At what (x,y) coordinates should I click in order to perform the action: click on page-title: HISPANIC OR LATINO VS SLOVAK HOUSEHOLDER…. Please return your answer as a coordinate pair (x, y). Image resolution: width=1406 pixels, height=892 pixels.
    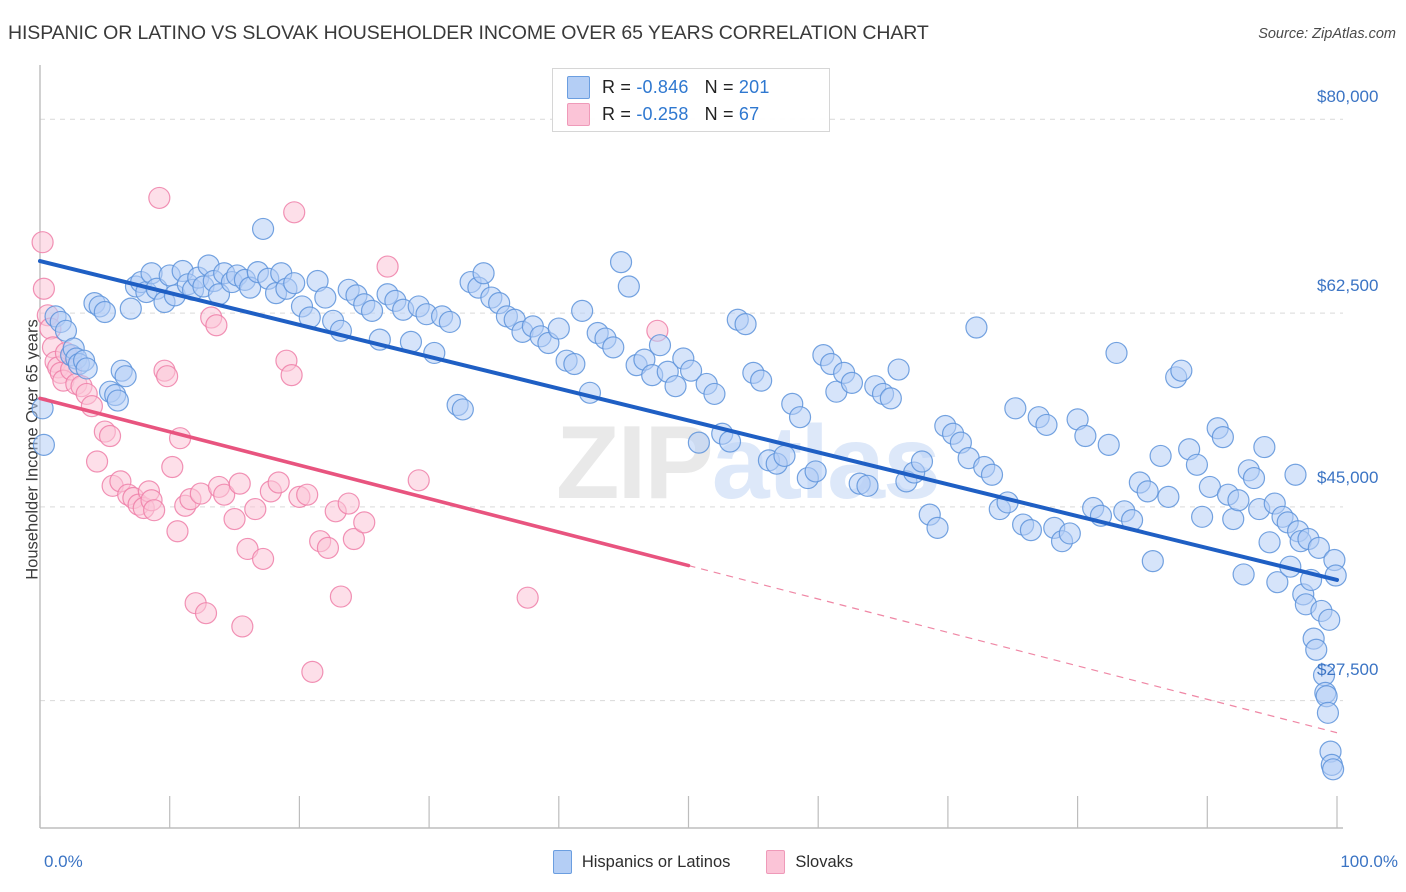
    Looking at the image, I should click on (468, 33).